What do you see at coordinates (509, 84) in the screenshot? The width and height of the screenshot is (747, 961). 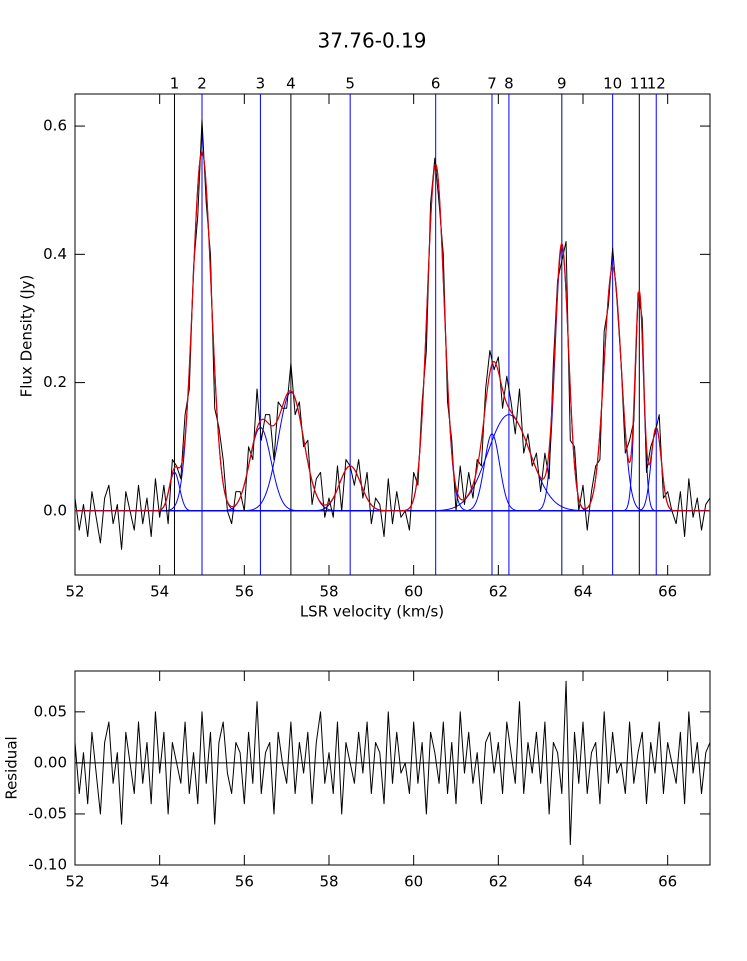 I see `component-label: 8` at bounding box center [509, 84].